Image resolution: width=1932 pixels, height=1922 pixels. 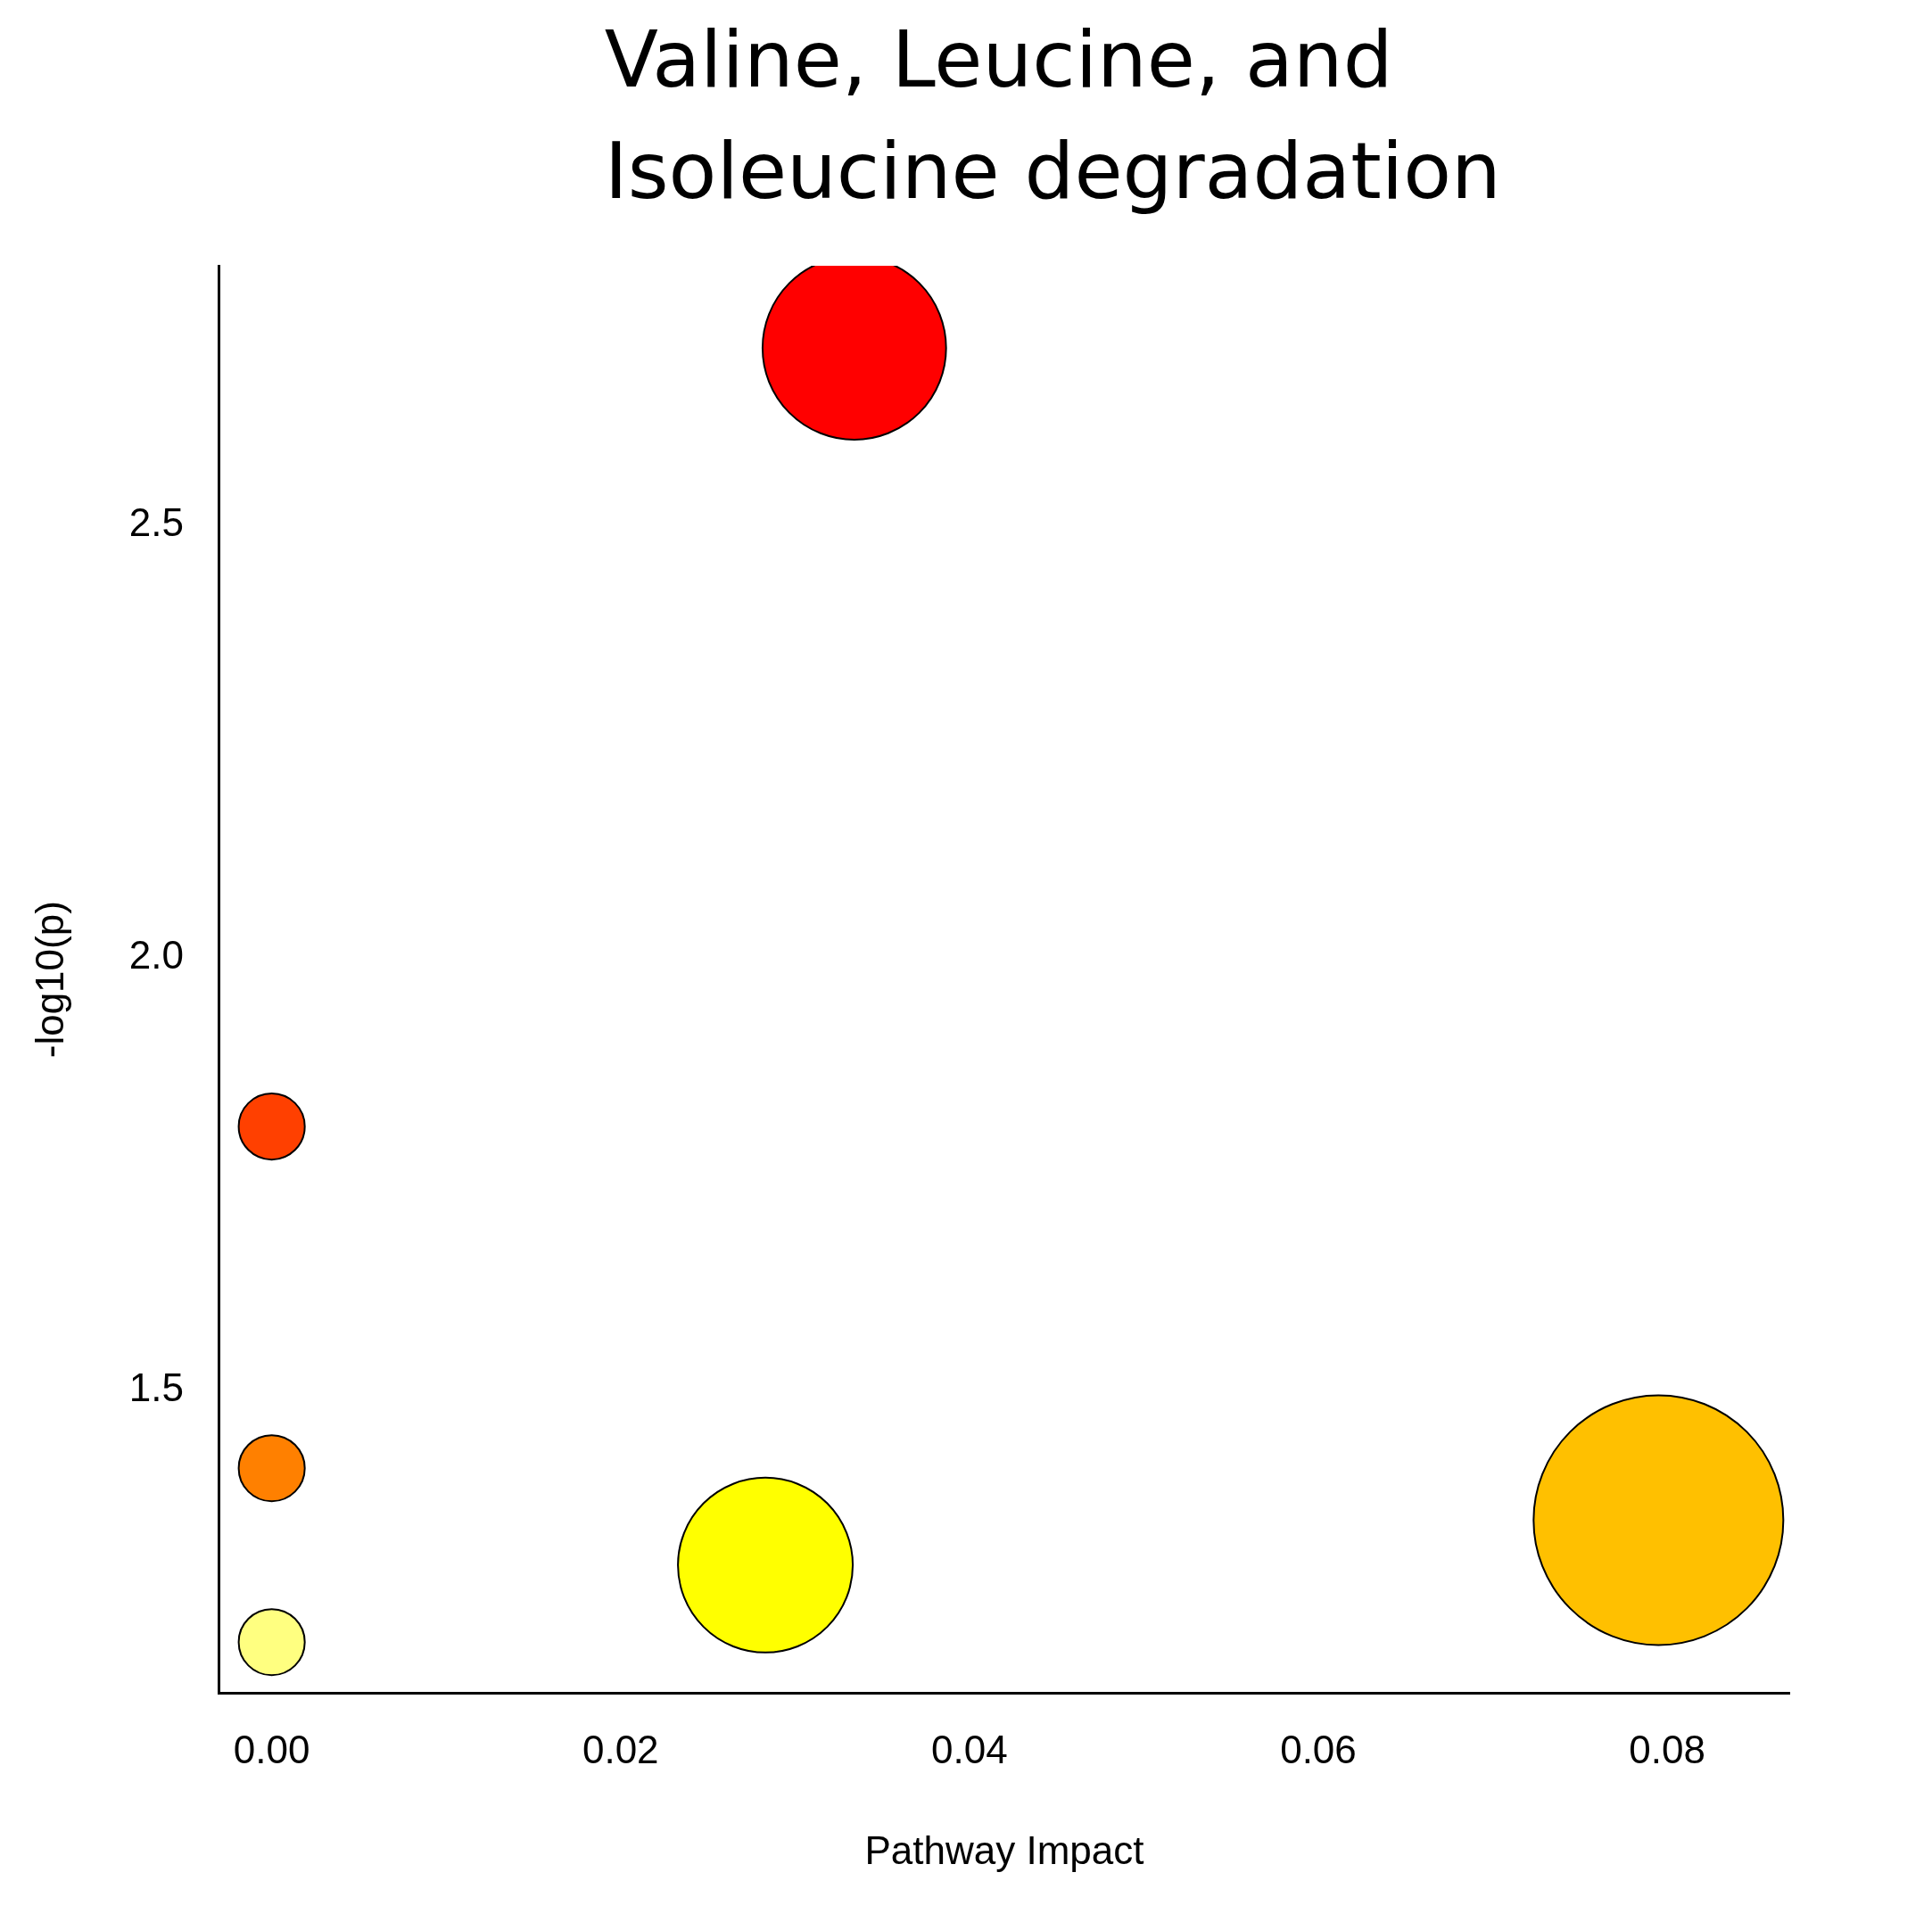 What do you see at coordinates (1319, 1749) in the screenshot?
I see `x-tick-label: 0.06` at bounding box center [1319, 1749].